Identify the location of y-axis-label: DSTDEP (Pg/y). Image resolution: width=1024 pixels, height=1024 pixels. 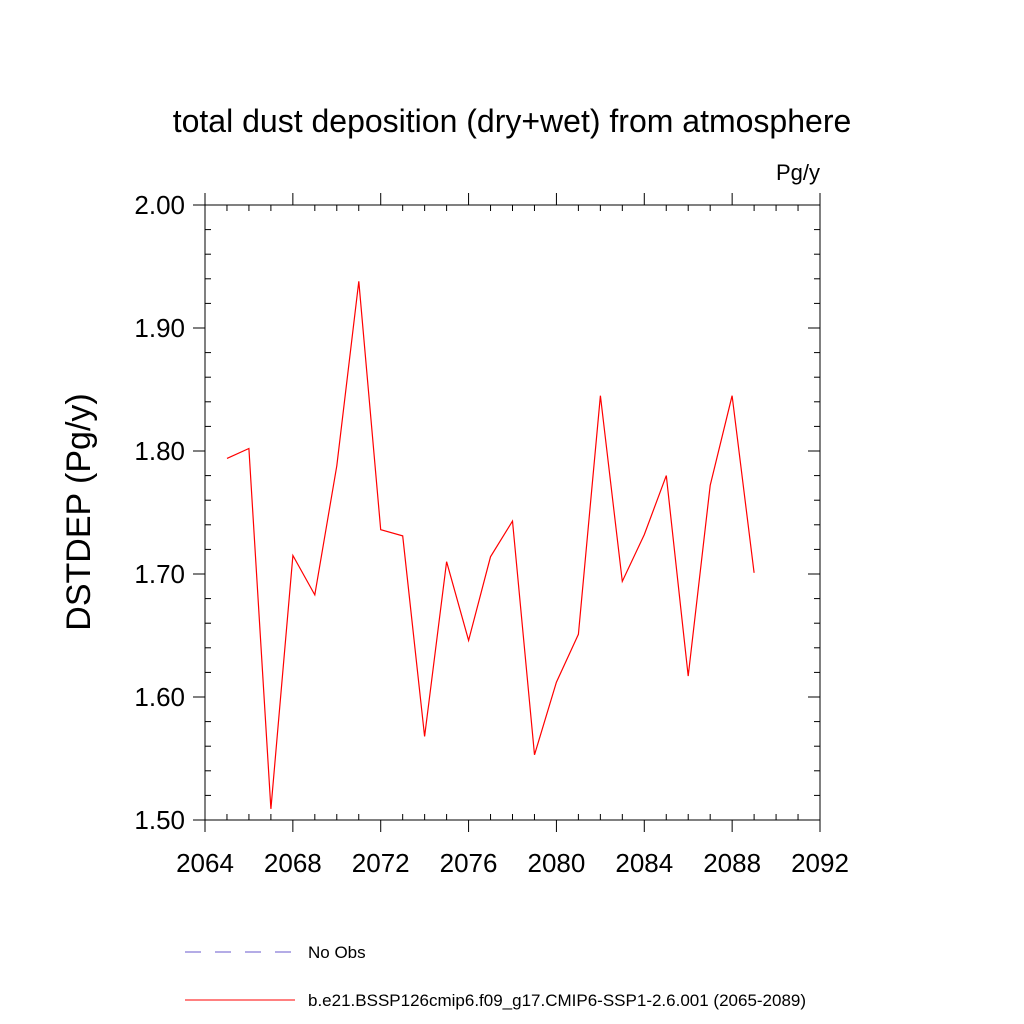
(79, 511).